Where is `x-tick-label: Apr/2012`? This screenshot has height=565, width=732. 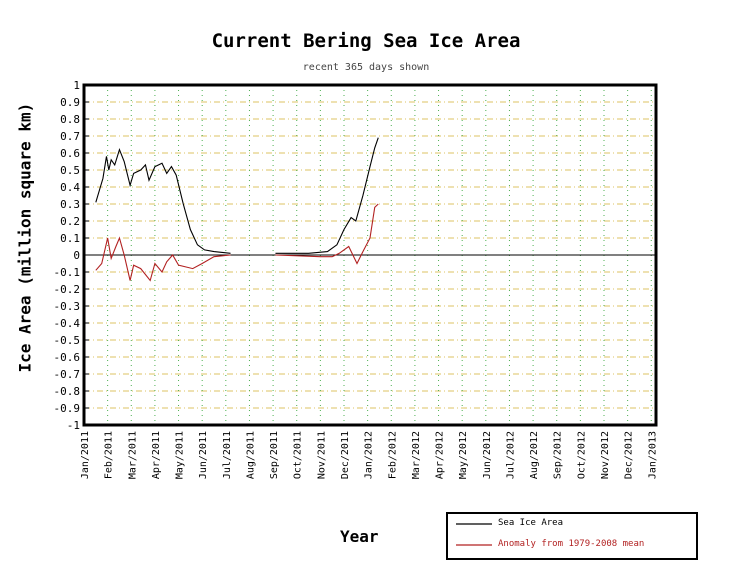 x-tick-label: Apr/2012 is located at coordinates (440, 455).